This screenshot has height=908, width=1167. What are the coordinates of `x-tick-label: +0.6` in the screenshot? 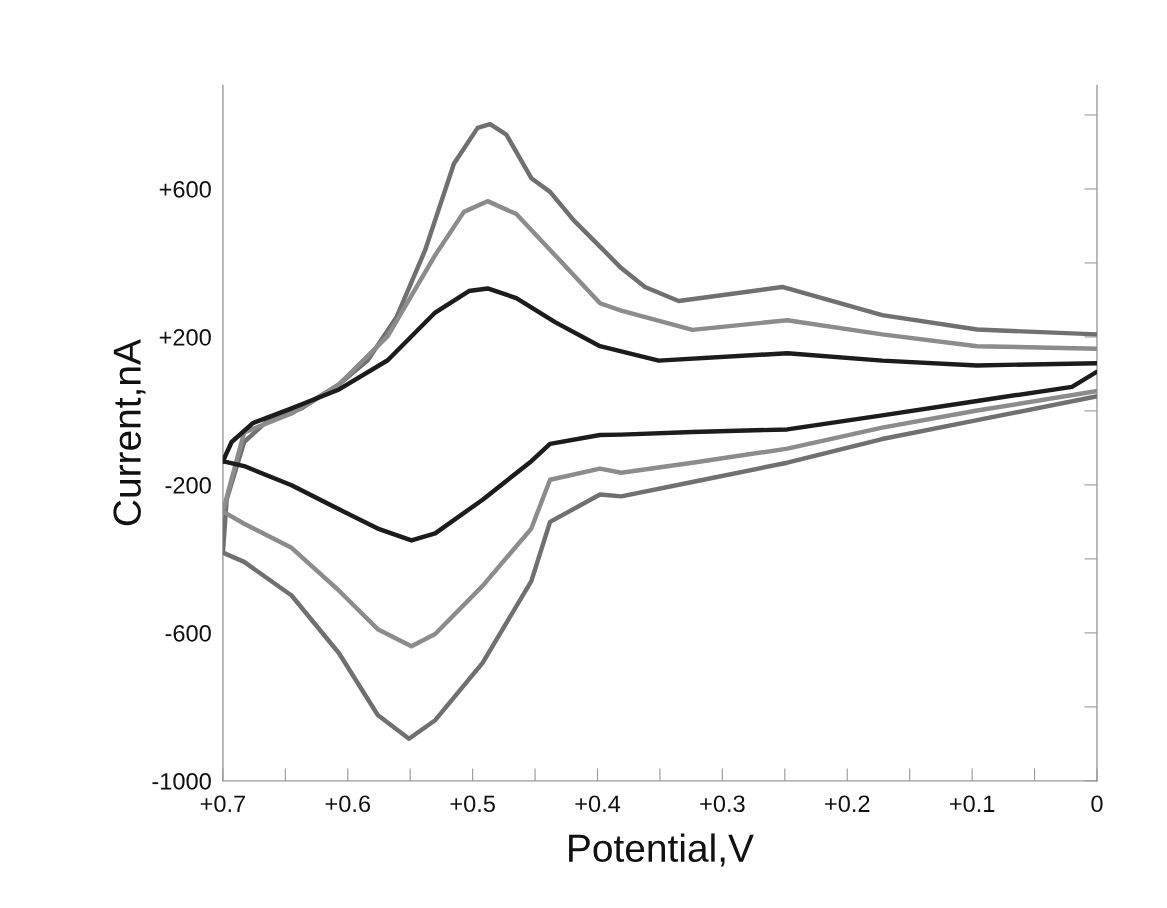 It's located at (348, 804).